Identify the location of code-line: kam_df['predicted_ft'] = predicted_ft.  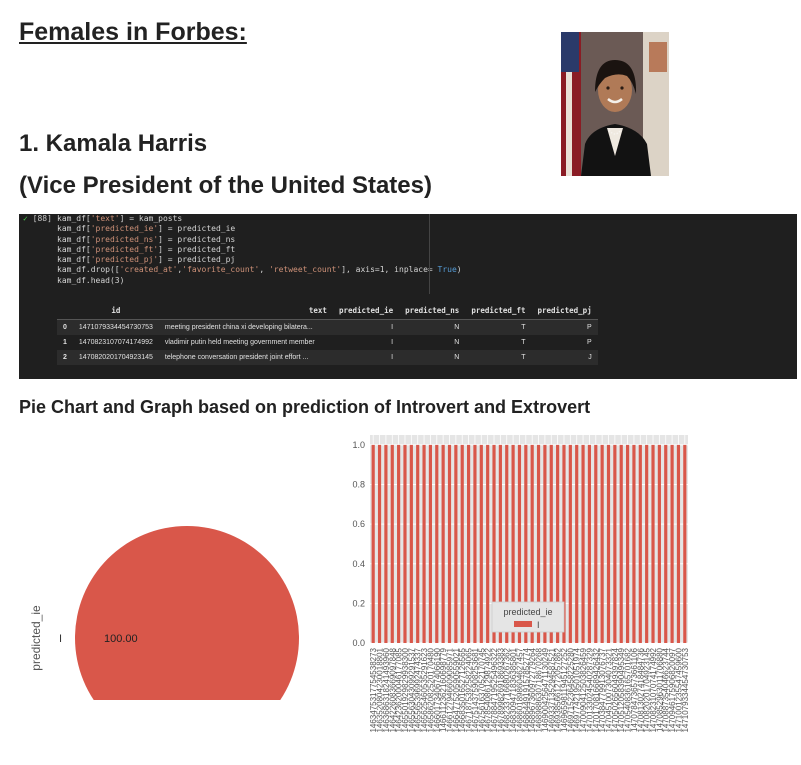
(146, 249).